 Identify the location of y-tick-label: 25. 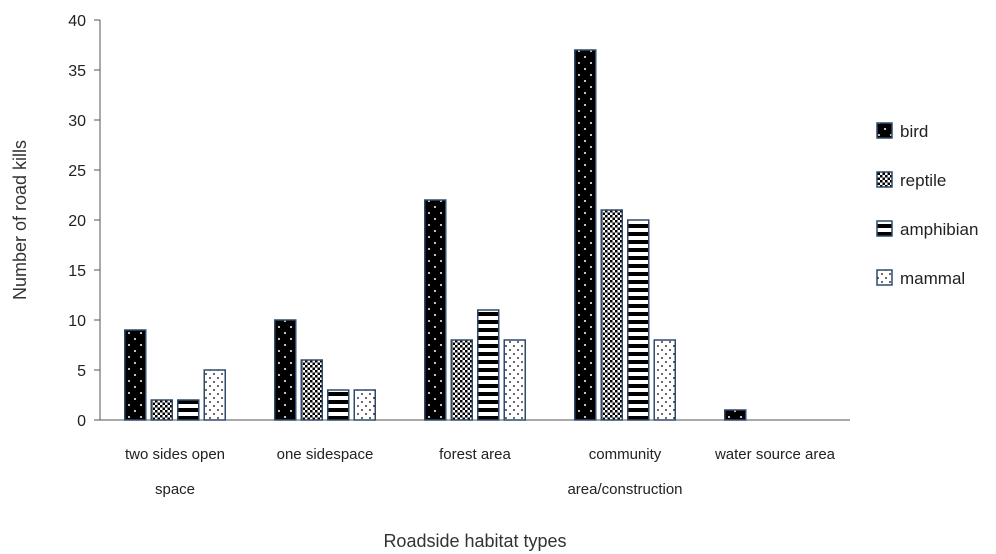
(77, 171).